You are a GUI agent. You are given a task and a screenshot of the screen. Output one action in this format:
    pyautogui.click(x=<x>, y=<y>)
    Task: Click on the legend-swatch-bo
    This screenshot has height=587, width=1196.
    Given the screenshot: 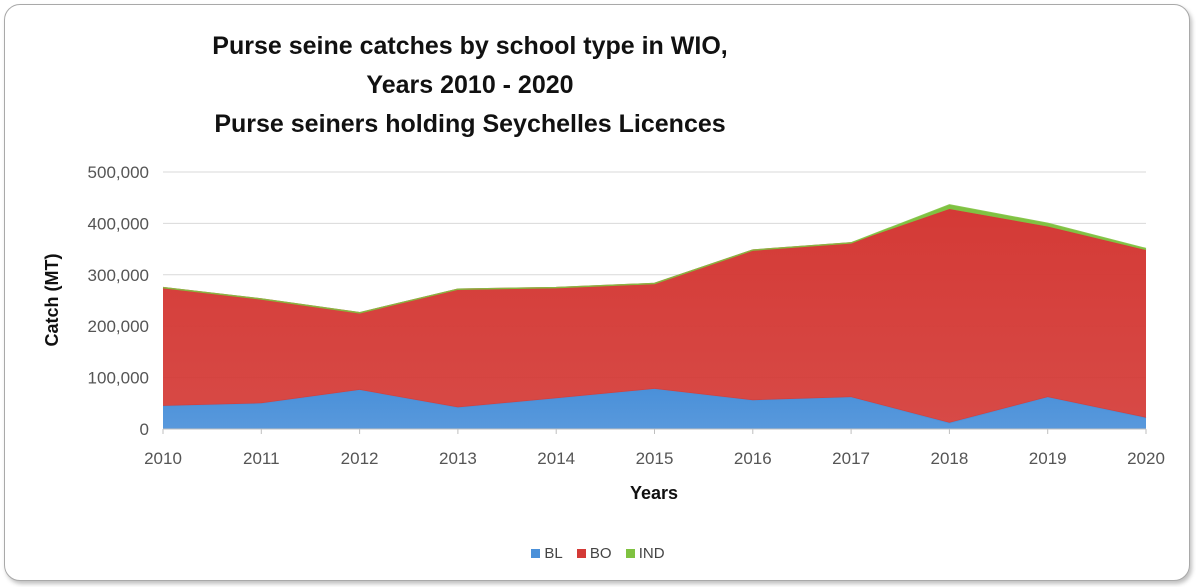 What is the action you would take?
    pyautogui.click(x=581, y=553)
    